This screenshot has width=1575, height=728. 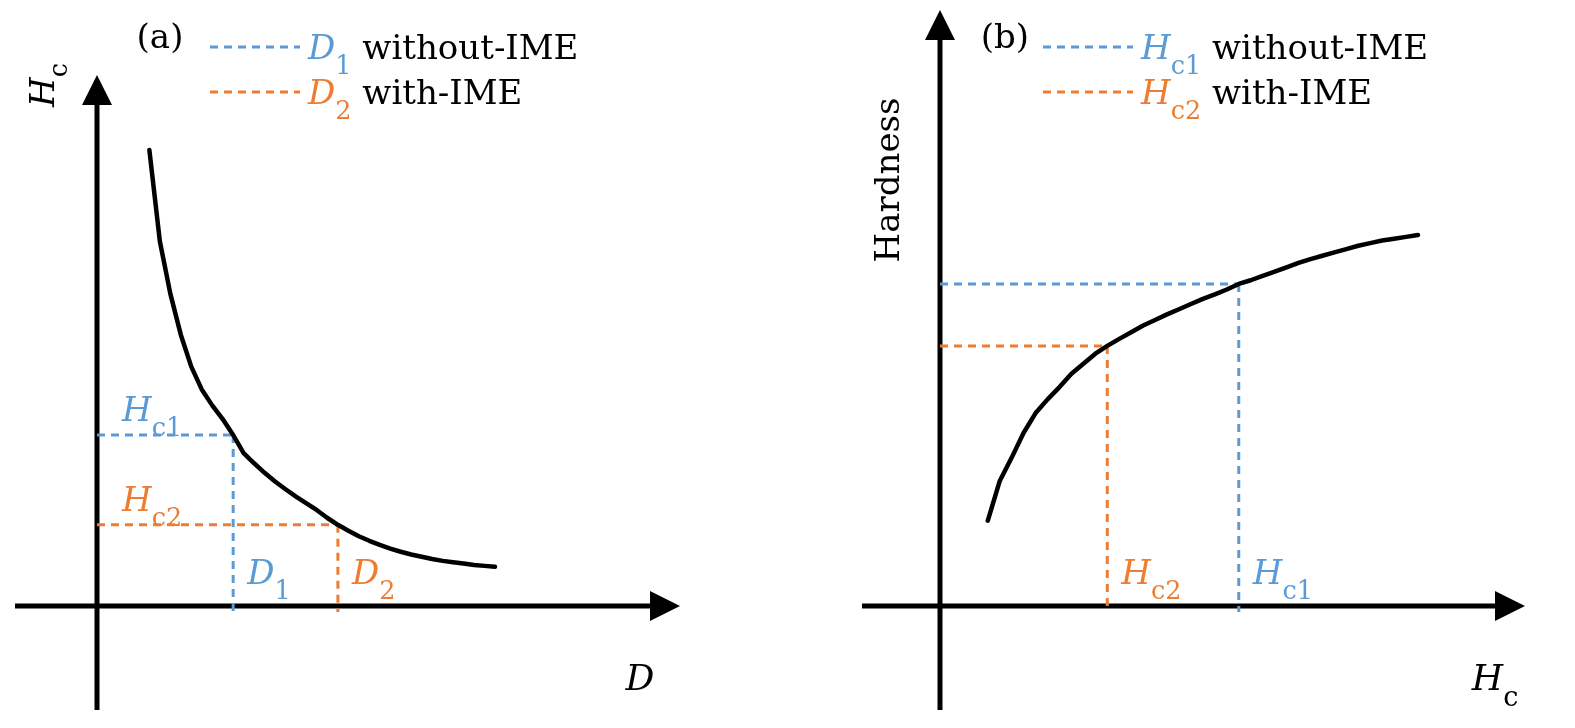 What do you see at coordinates (1282, 578) in the screenshot?
I see `annotation: H$_{c1}$` at bounding box center [1282, 578].